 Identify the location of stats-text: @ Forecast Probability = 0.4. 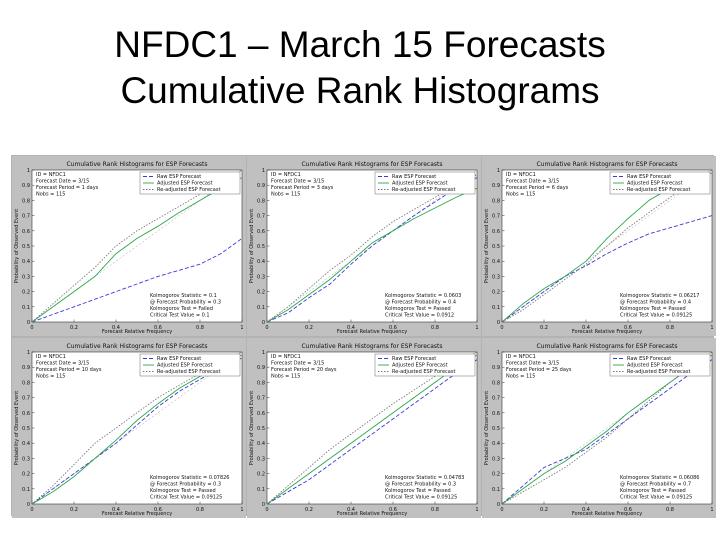
(420, 303).